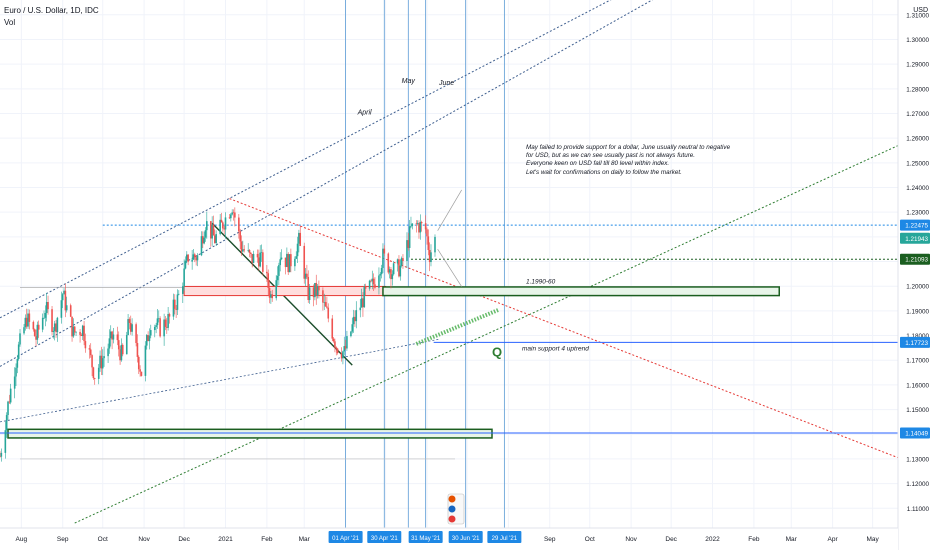  What do you see at coordinates (267, 539) in the screenshot?
I see `x-tick-label-6: Feb` at bounding box center [267, 539].